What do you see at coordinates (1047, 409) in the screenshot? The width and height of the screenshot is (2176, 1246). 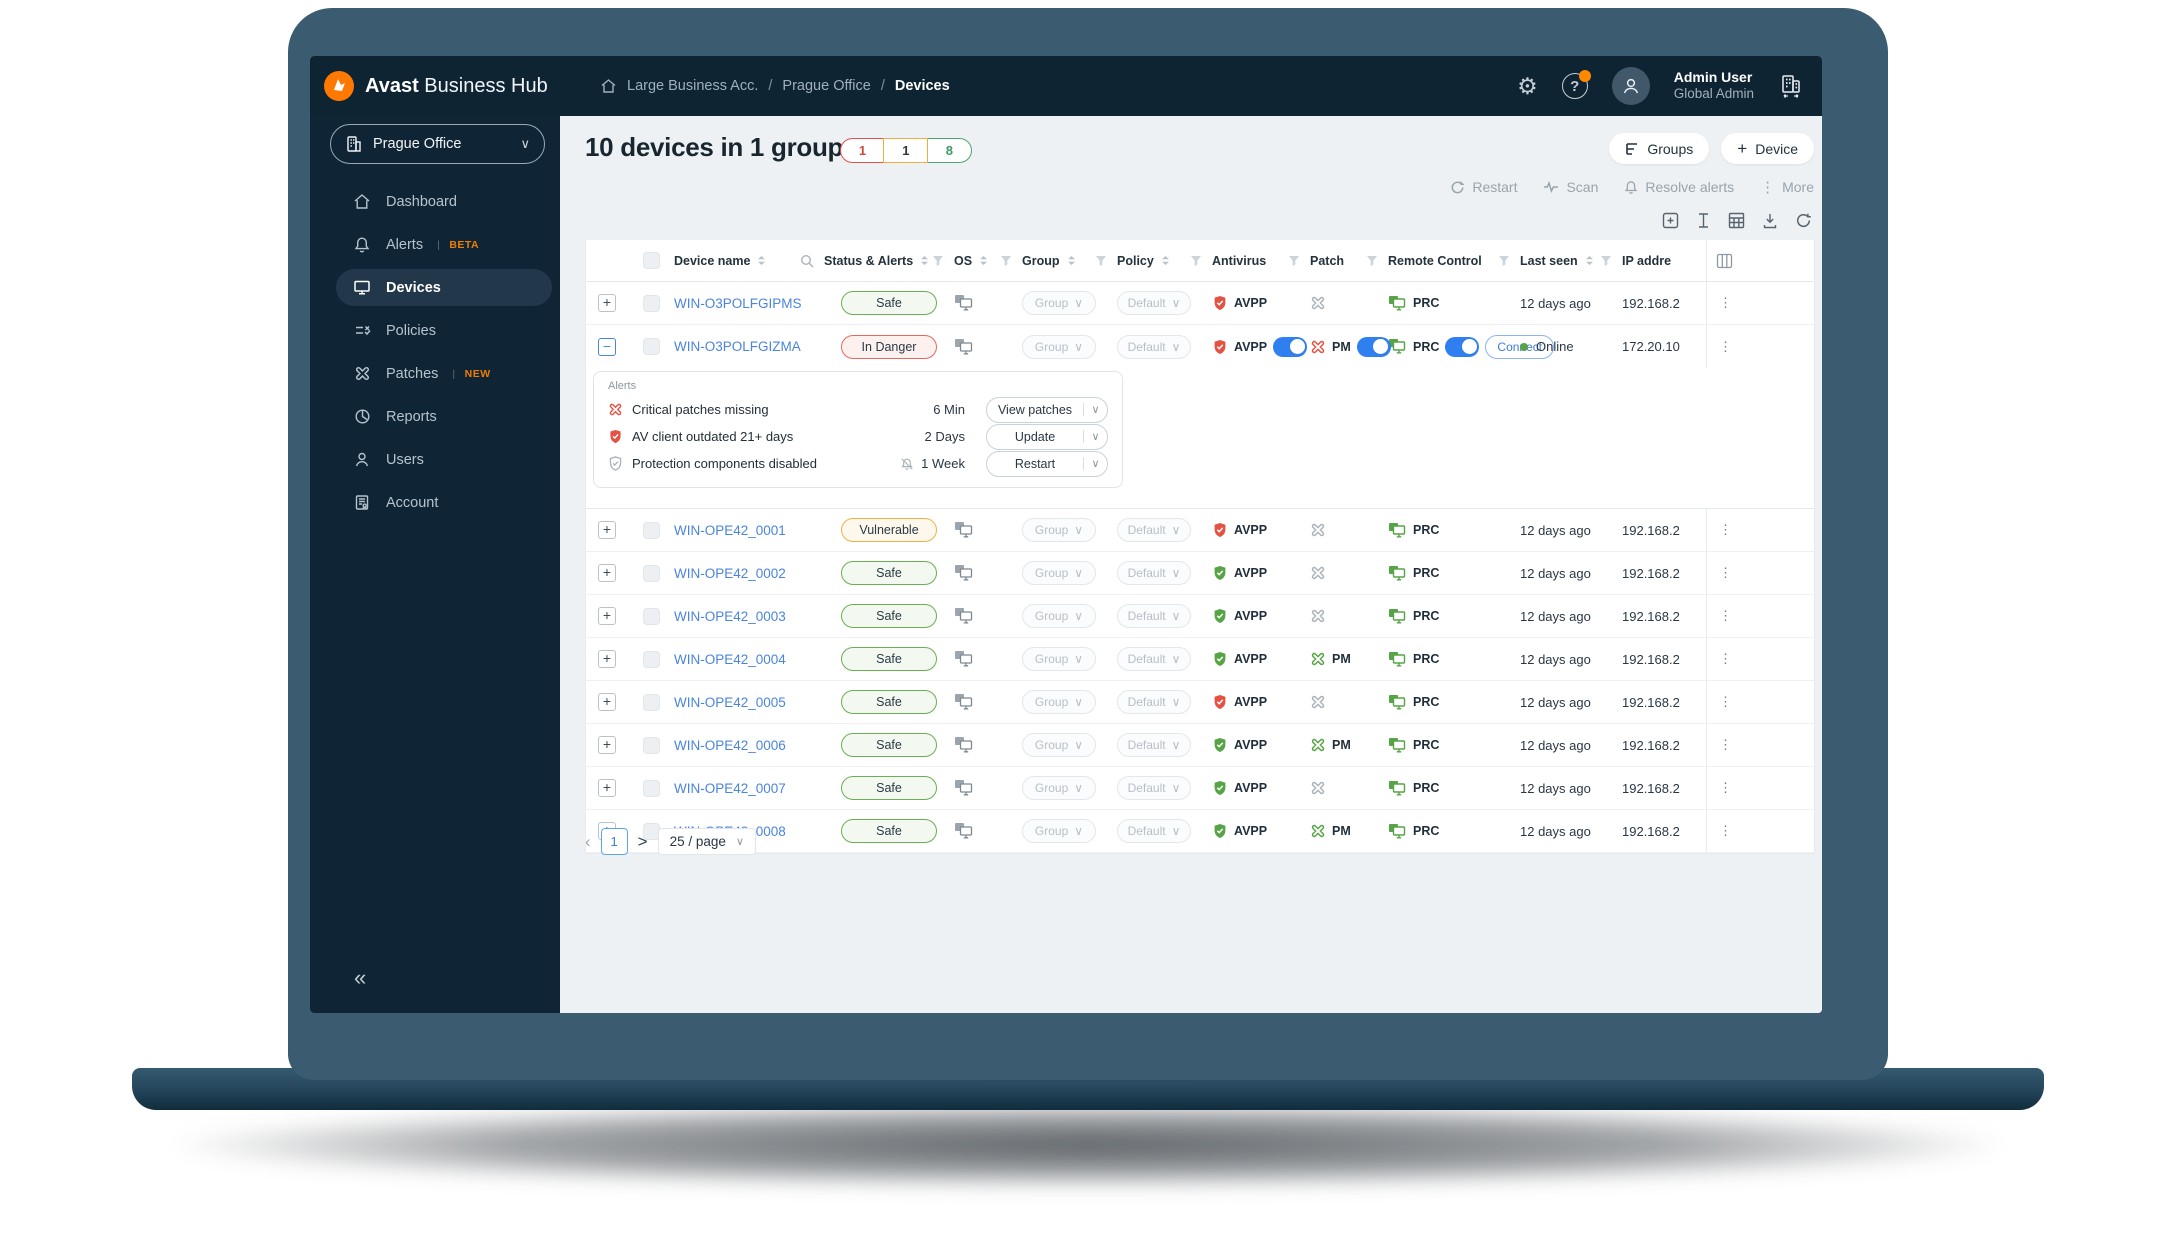 I see `view-patches-button: View patches ∨` at bounding box center [1047, 409].